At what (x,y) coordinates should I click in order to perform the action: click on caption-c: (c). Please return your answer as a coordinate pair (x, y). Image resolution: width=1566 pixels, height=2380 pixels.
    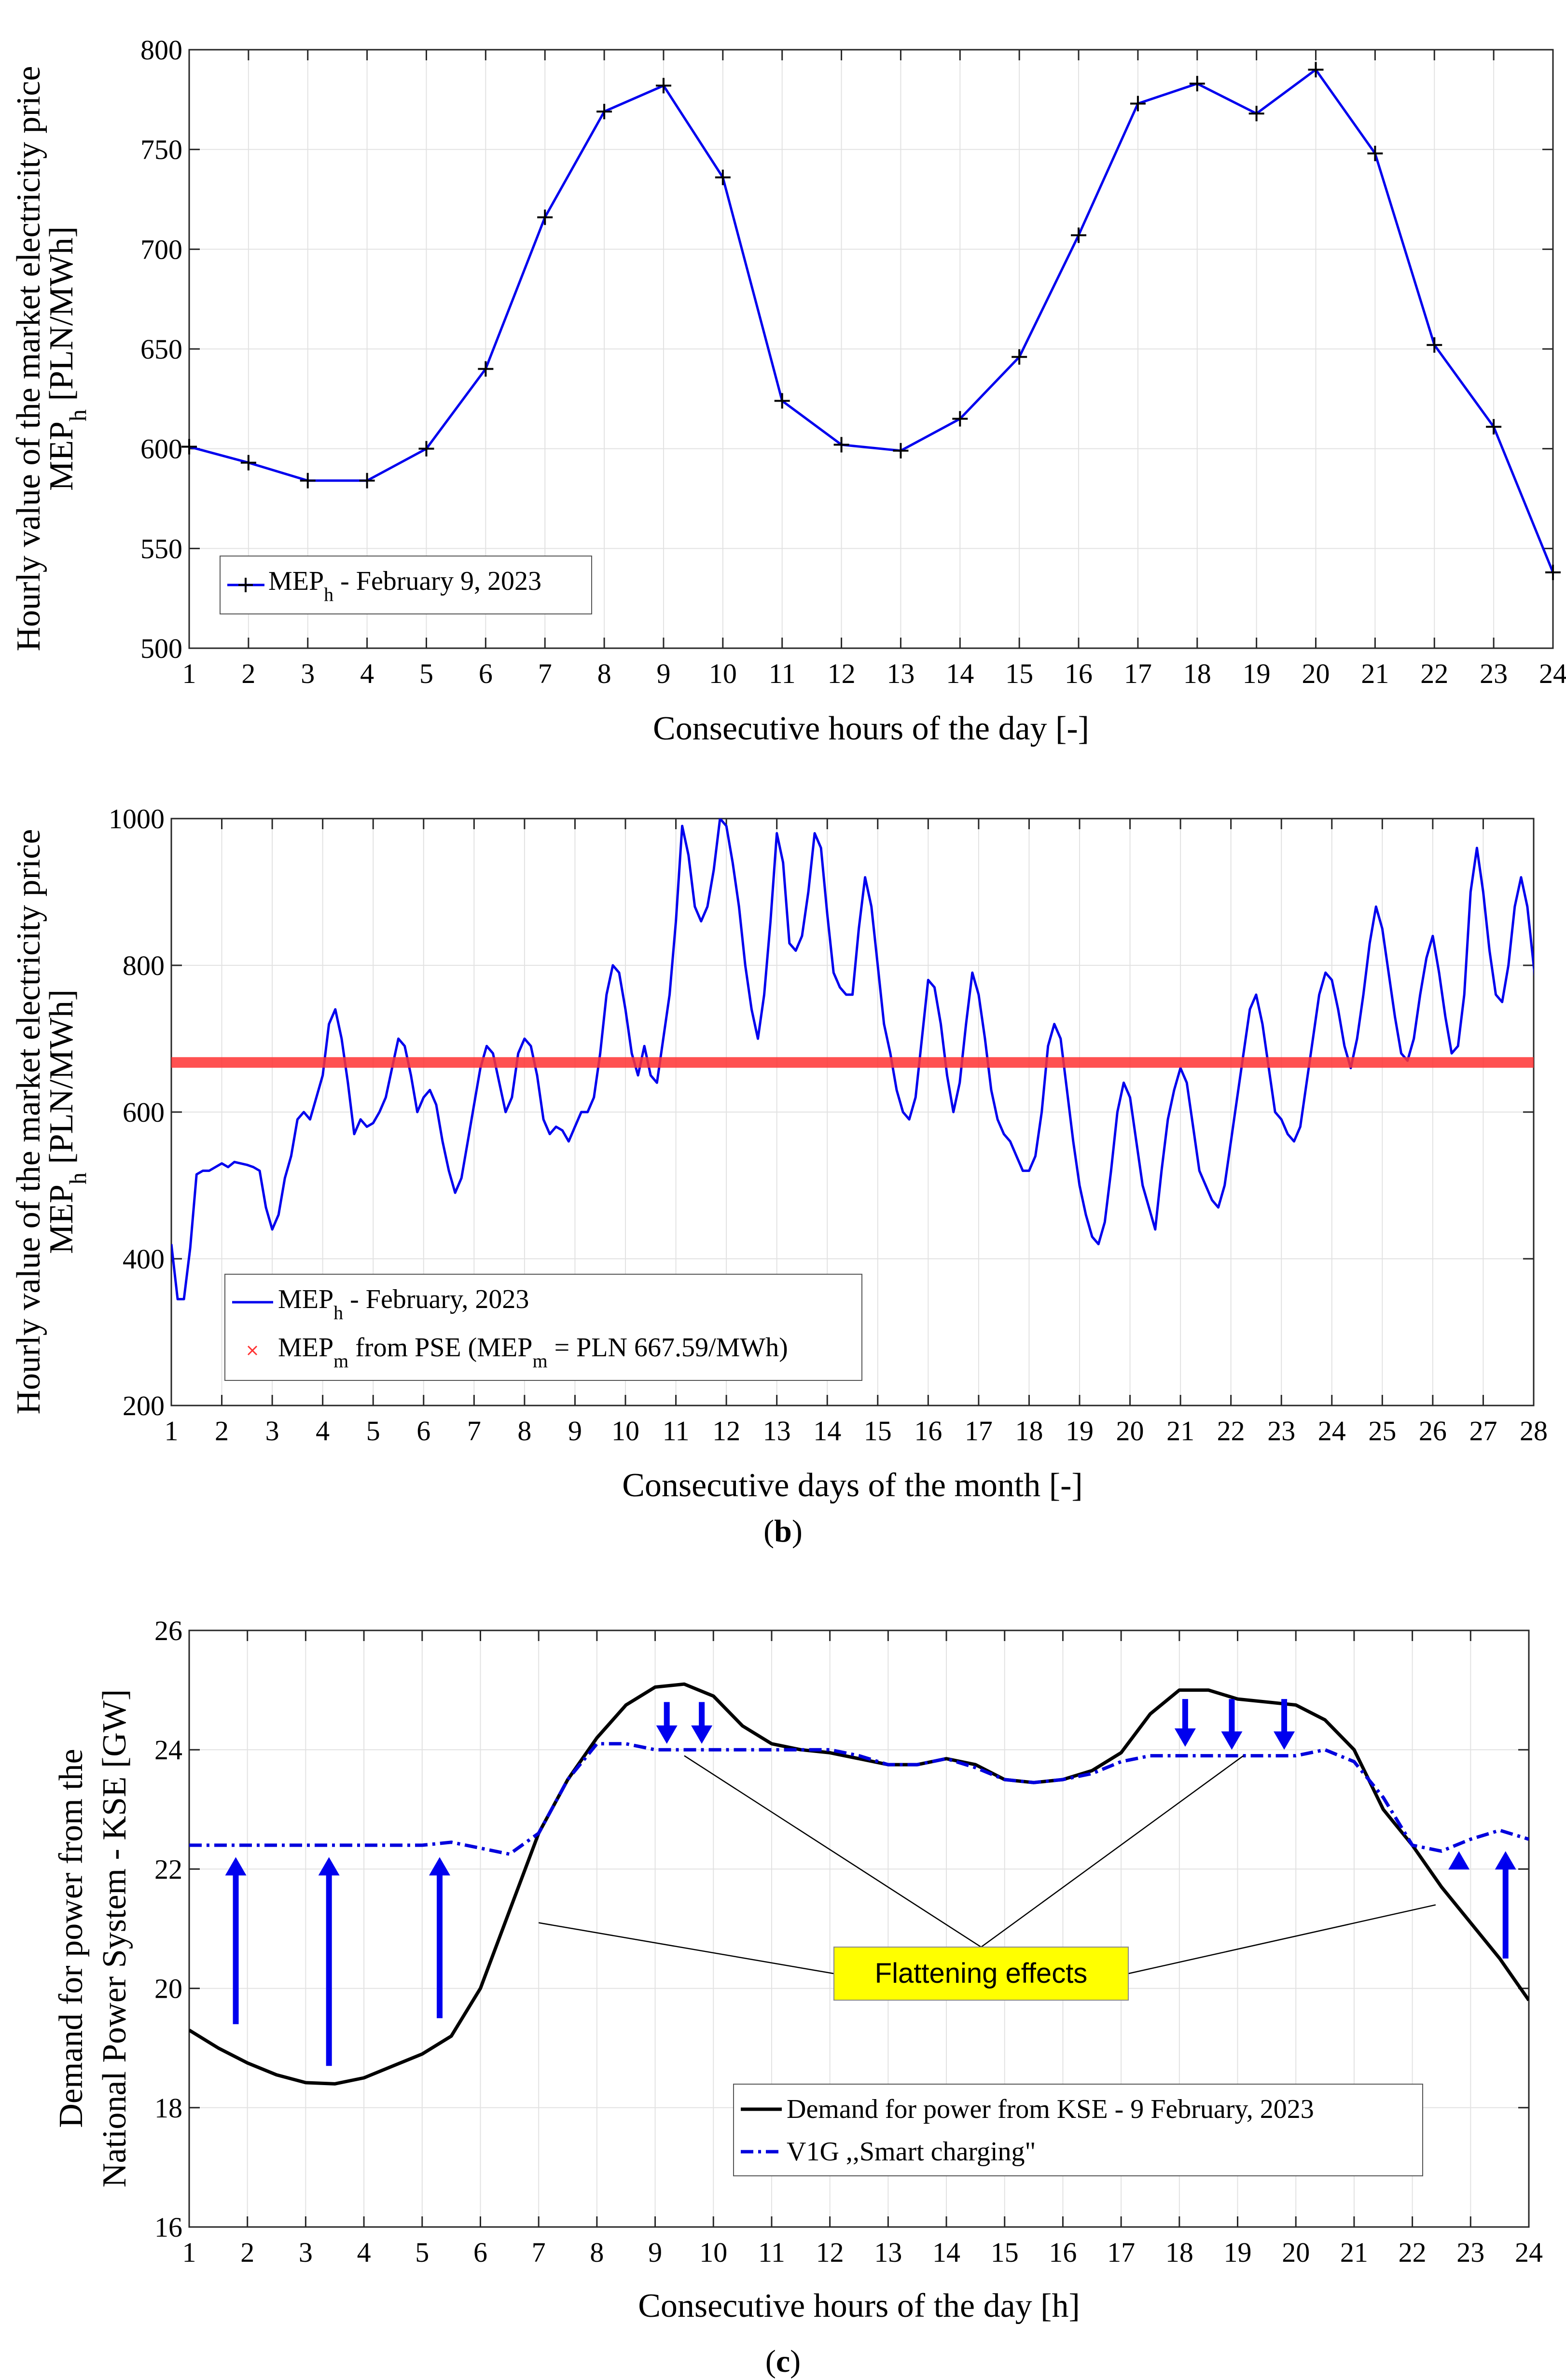
    Looking at the image, I should click on (783, 2362).